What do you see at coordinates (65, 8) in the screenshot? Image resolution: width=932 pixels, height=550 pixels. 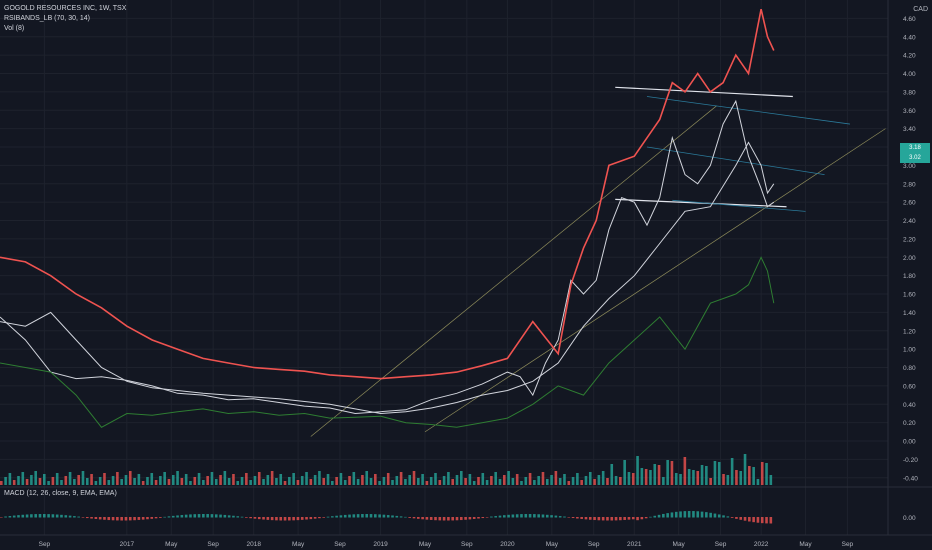 I see `symbol-title: GOGOLD RESOURCES INC, 1W, TSX` at bounding box center [65, 8].